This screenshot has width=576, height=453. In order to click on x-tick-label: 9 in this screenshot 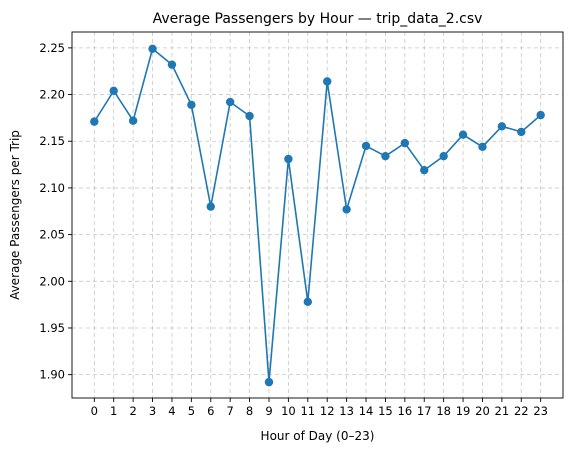, I will do `click(268, 411)`.